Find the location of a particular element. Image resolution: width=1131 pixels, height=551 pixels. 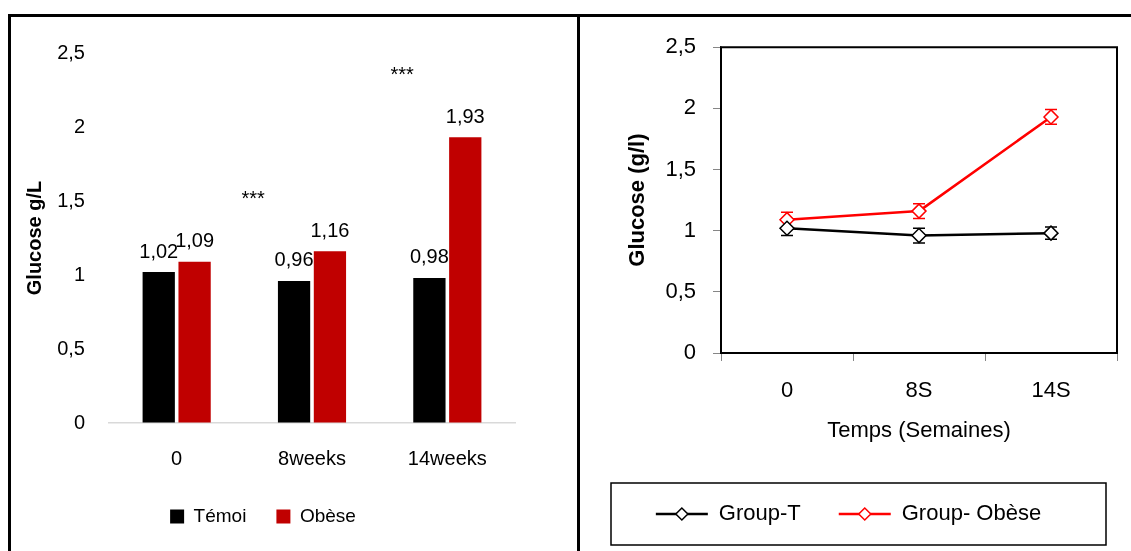

legend-label: Obèse is located at coordinates (327, 515).